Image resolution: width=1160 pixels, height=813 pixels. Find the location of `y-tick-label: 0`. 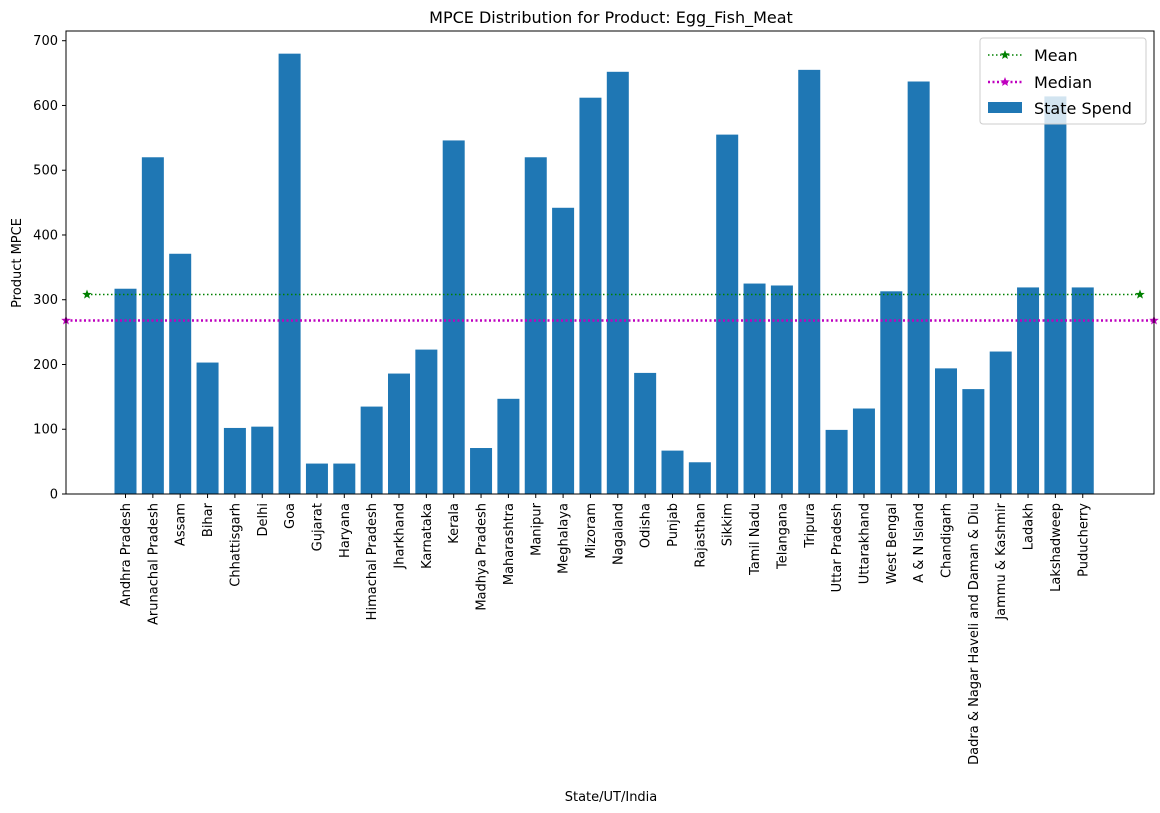

y-tick-label: 0 is located at coordinates (54, 495).